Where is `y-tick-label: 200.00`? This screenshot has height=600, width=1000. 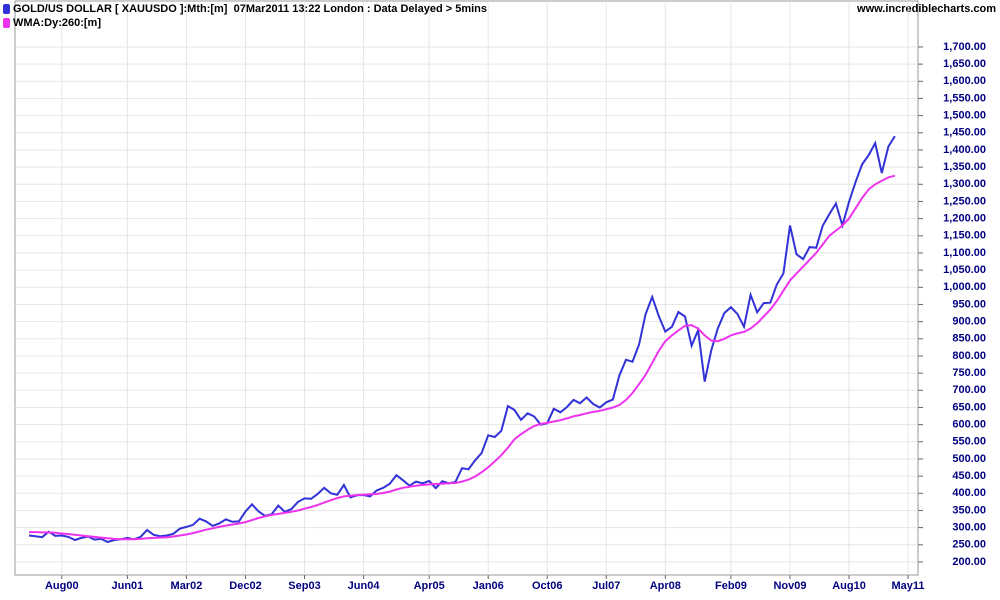
y-tick-label: 200.00 is located at coordinates (969, 562).